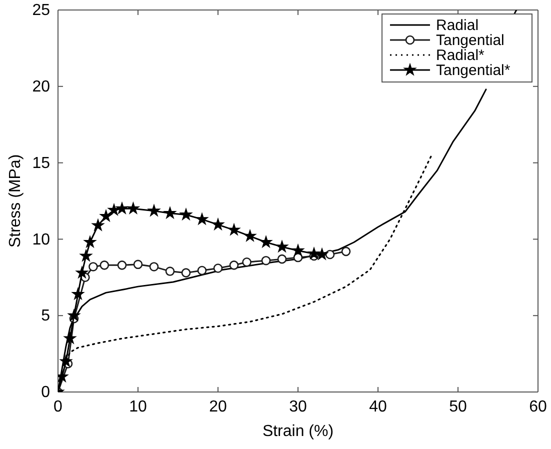  What do you see at coordinates (460, 55) in the screenshot?
I see `legend-label: Radial*` at bounding box center [460, 55].